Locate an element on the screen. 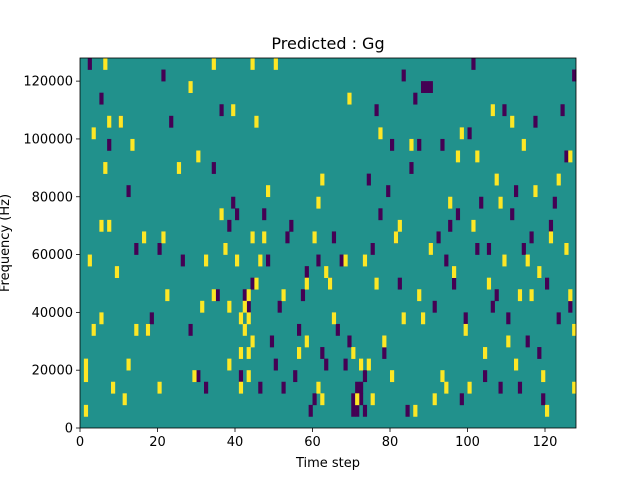 This screenshot has height=480, width=640. x-axis-label: Time step is located at coordinates (327, 463).